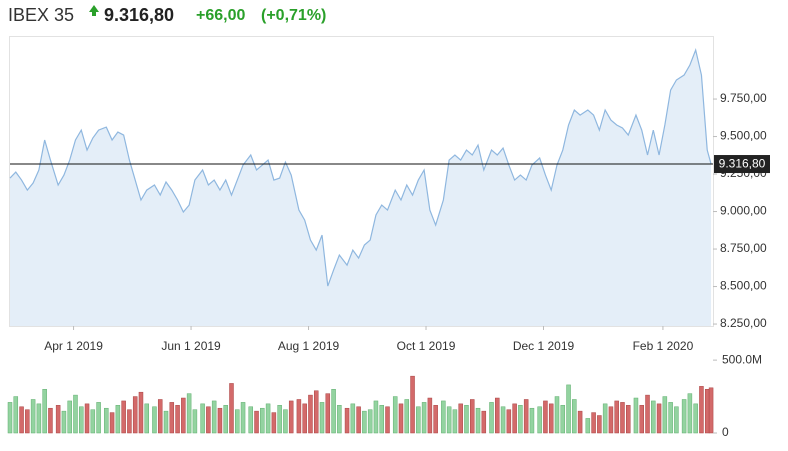 This screenshot has width=788, height=451. I want to click on last-price-box, so click(742, 164).